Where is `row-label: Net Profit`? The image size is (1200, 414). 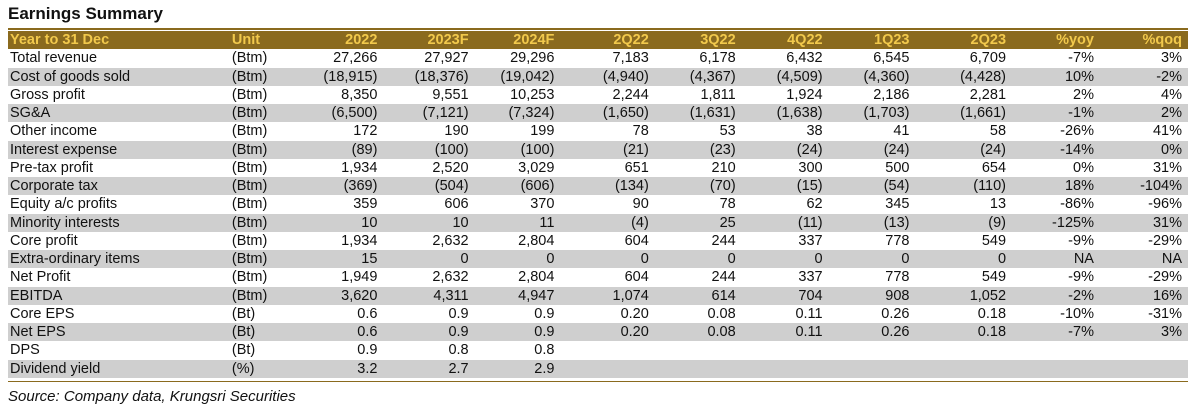
row-label: Net Profit is located at coordinates (40, 277).